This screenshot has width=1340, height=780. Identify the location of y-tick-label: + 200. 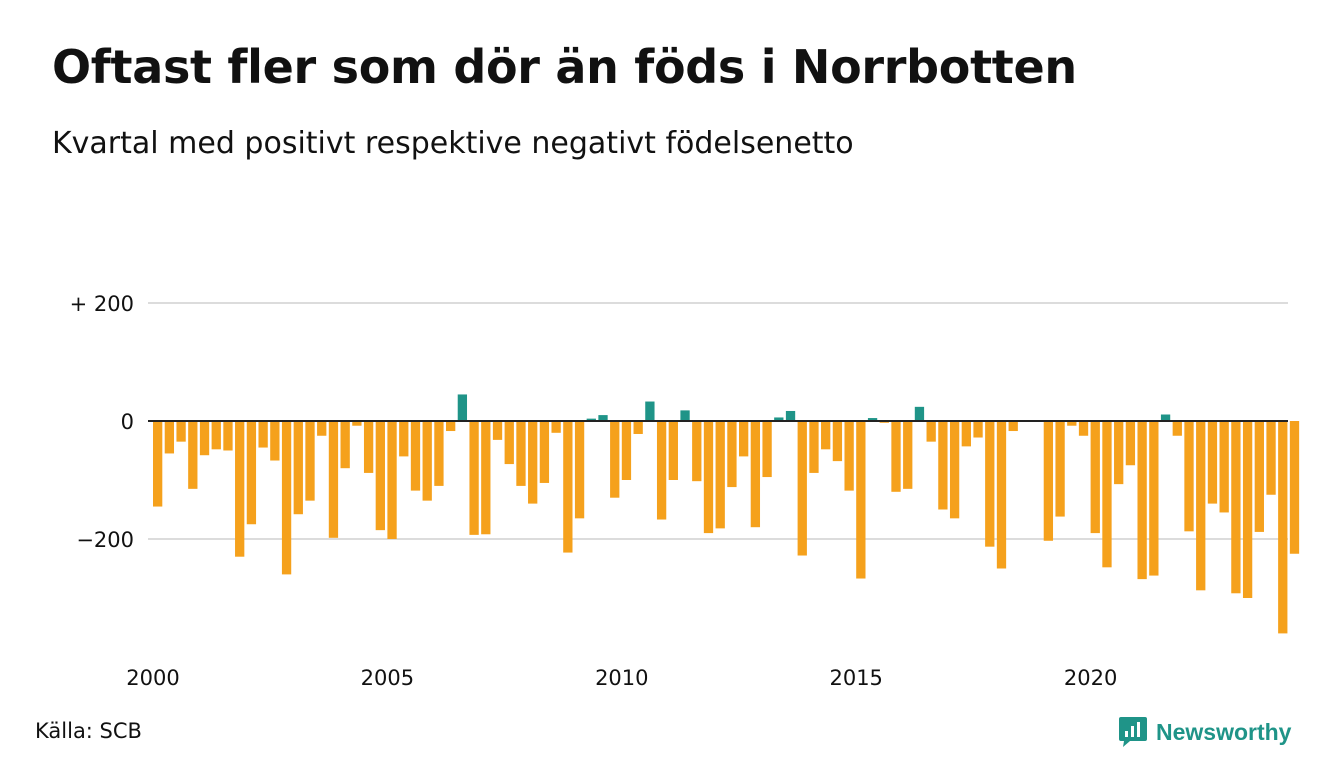
(102, 304).